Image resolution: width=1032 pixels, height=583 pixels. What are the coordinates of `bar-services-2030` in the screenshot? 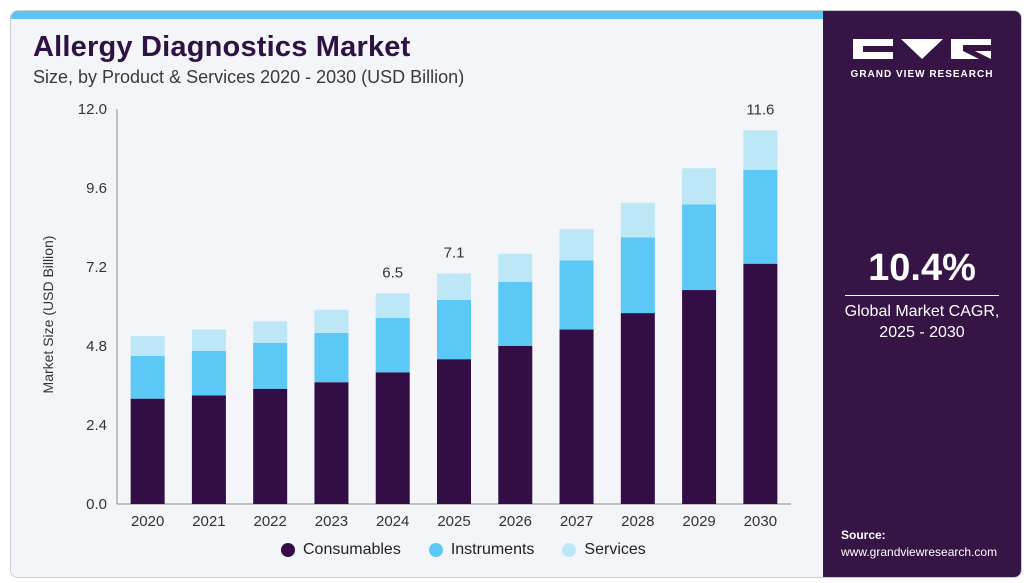 It's located at (760, 150).